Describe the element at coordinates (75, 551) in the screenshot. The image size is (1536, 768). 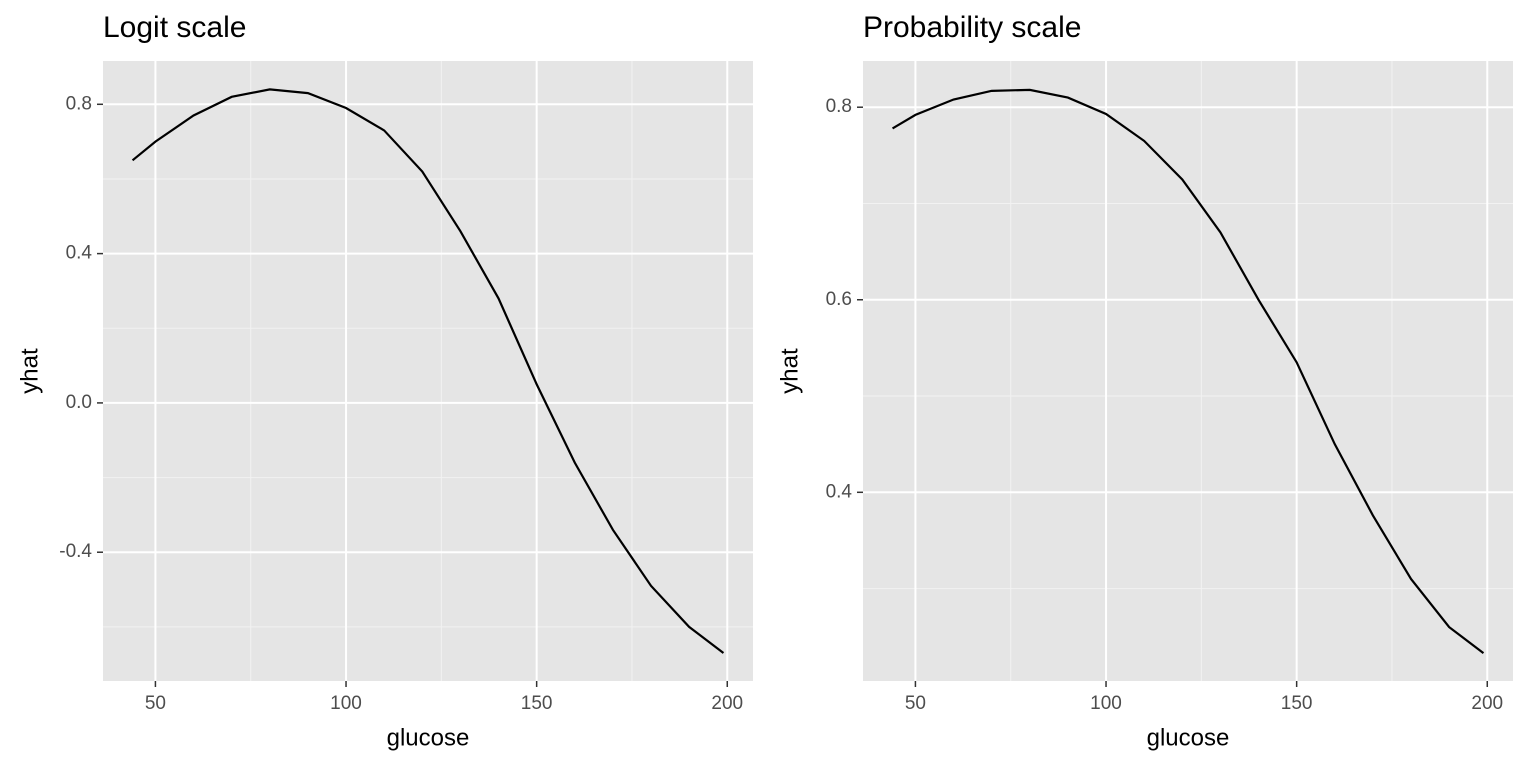
I see `y-tick-label: -0.4` at that location.